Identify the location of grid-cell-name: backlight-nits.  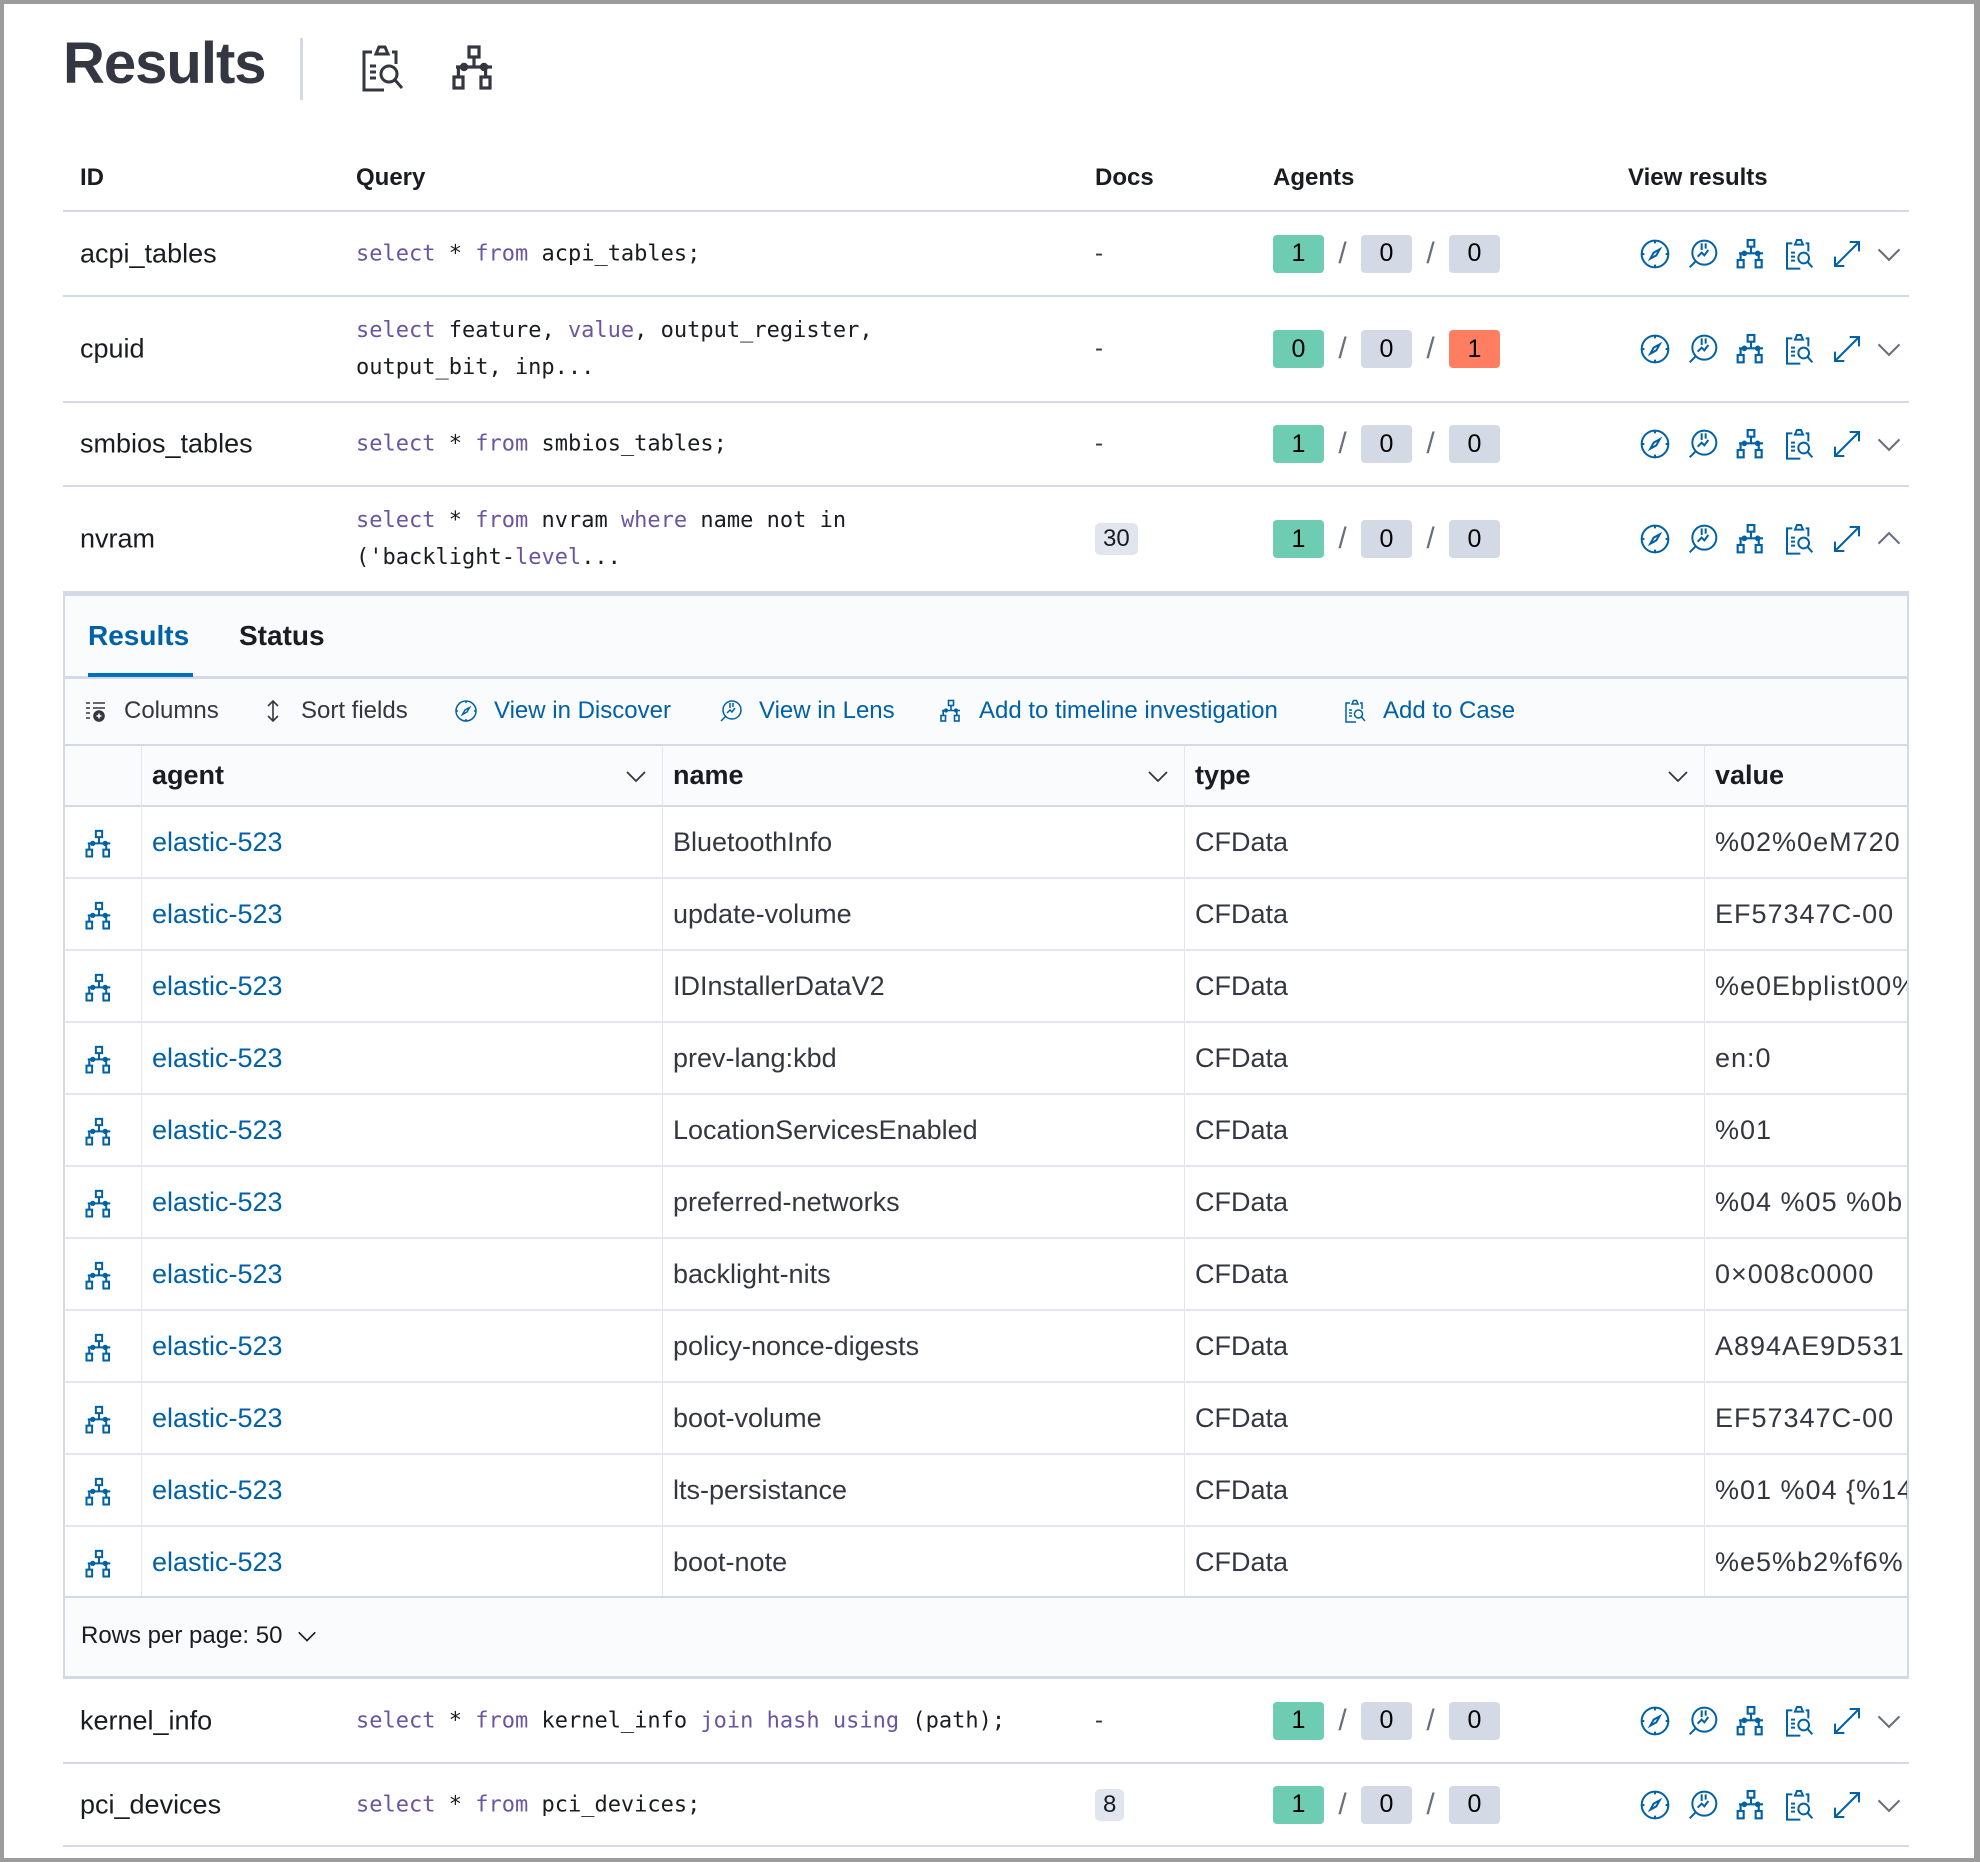
(752, 1274).